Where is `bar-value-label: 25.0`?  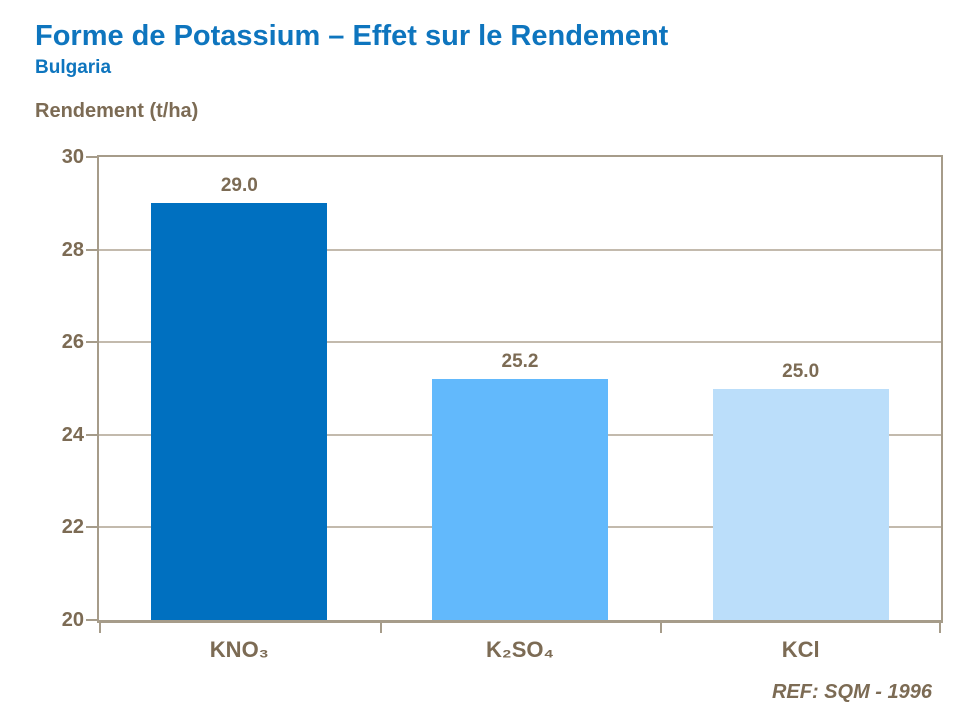
bar-value-label: 25.0 is located at coordinates (801, 371).